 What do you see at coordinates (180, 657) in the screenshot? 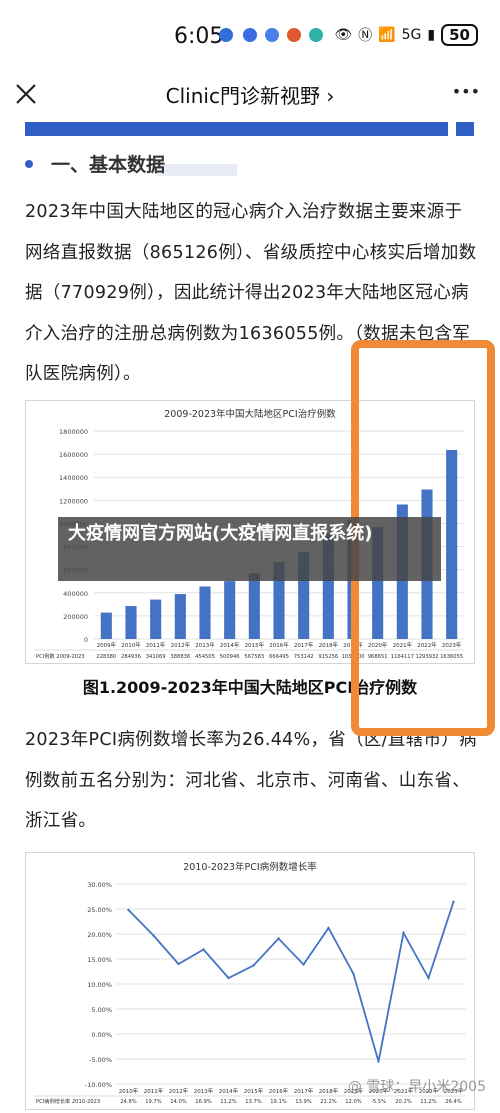
I see `data-label: 388836` at bounding box center [180, 657].